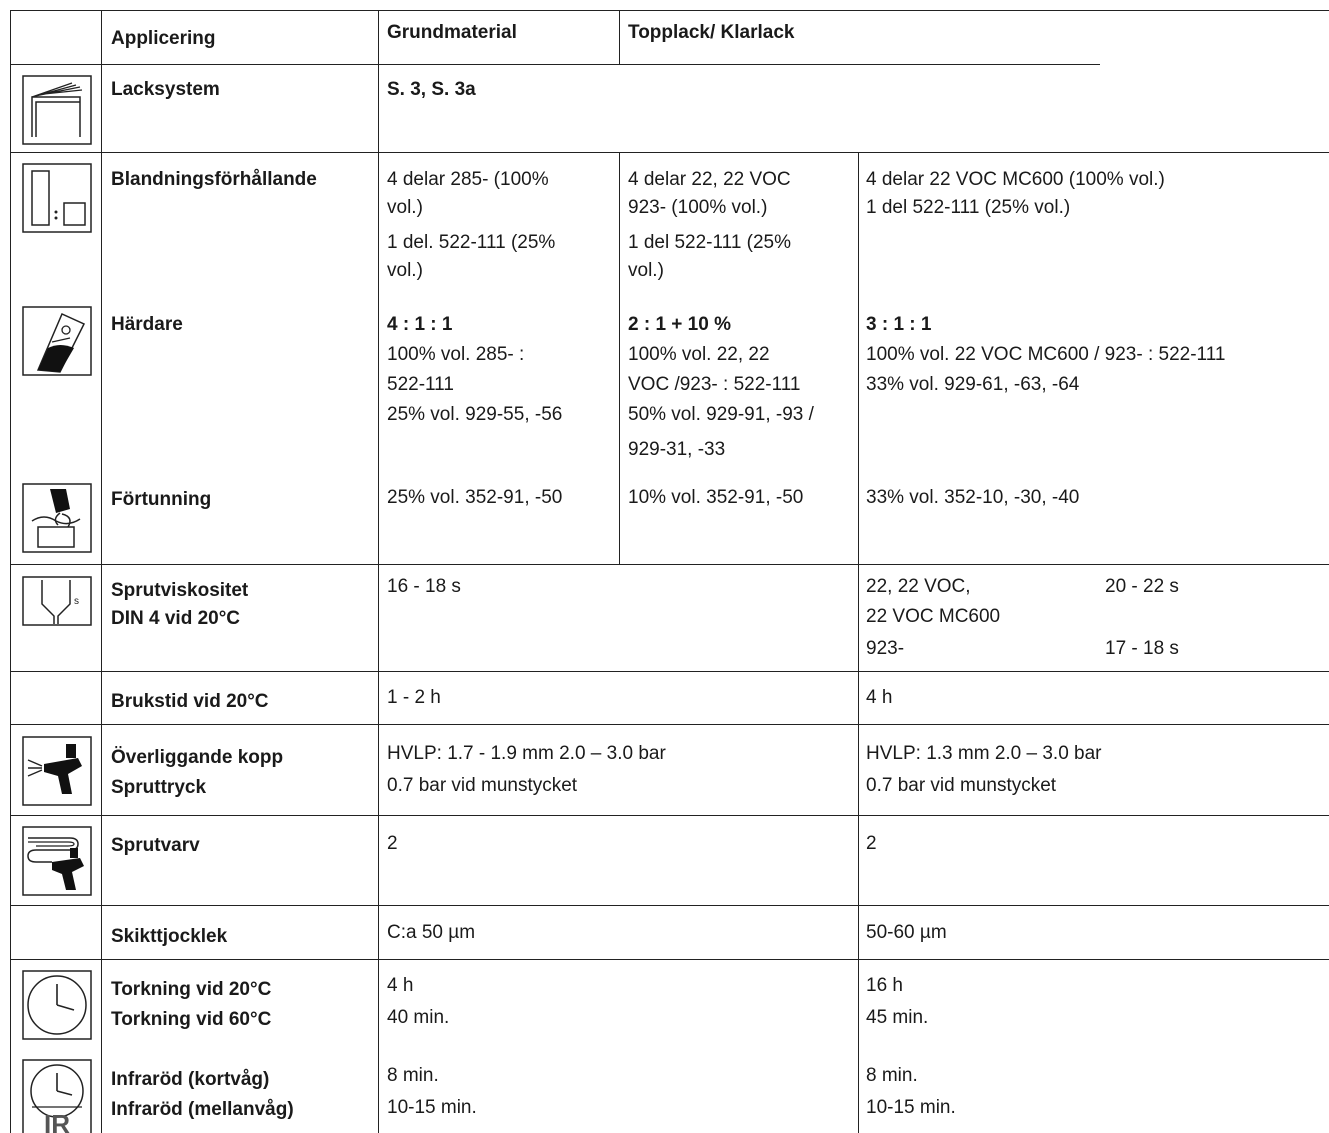 The image size is (1329, 1133). I want to click on ir-topp-kortvag: 8 min., so click(892, 1075).